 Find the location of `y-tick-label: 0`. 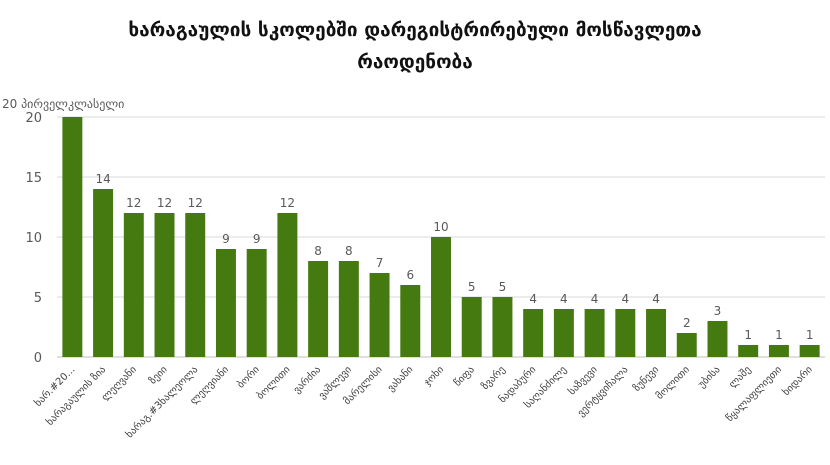

y-tick-label: 0 is located at coordinates (38, 358).